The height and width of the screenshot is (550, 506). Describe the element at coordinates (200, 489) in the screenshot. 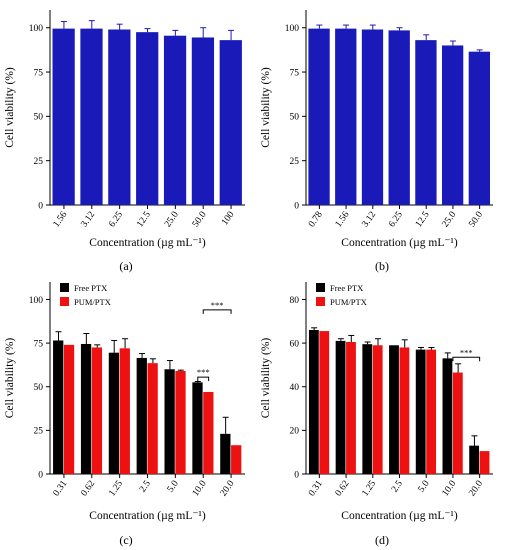

I see `x-tick-label: 10.0` at that location.